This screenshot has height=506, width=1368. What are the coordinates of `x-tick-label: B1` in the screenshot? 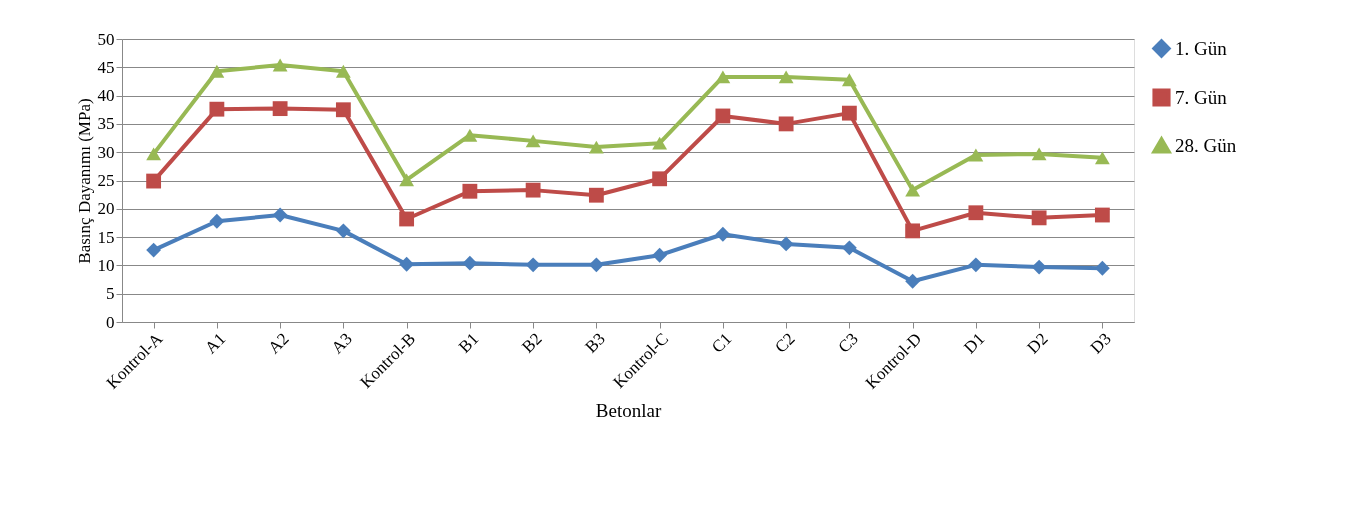 It's located at (468, 343).